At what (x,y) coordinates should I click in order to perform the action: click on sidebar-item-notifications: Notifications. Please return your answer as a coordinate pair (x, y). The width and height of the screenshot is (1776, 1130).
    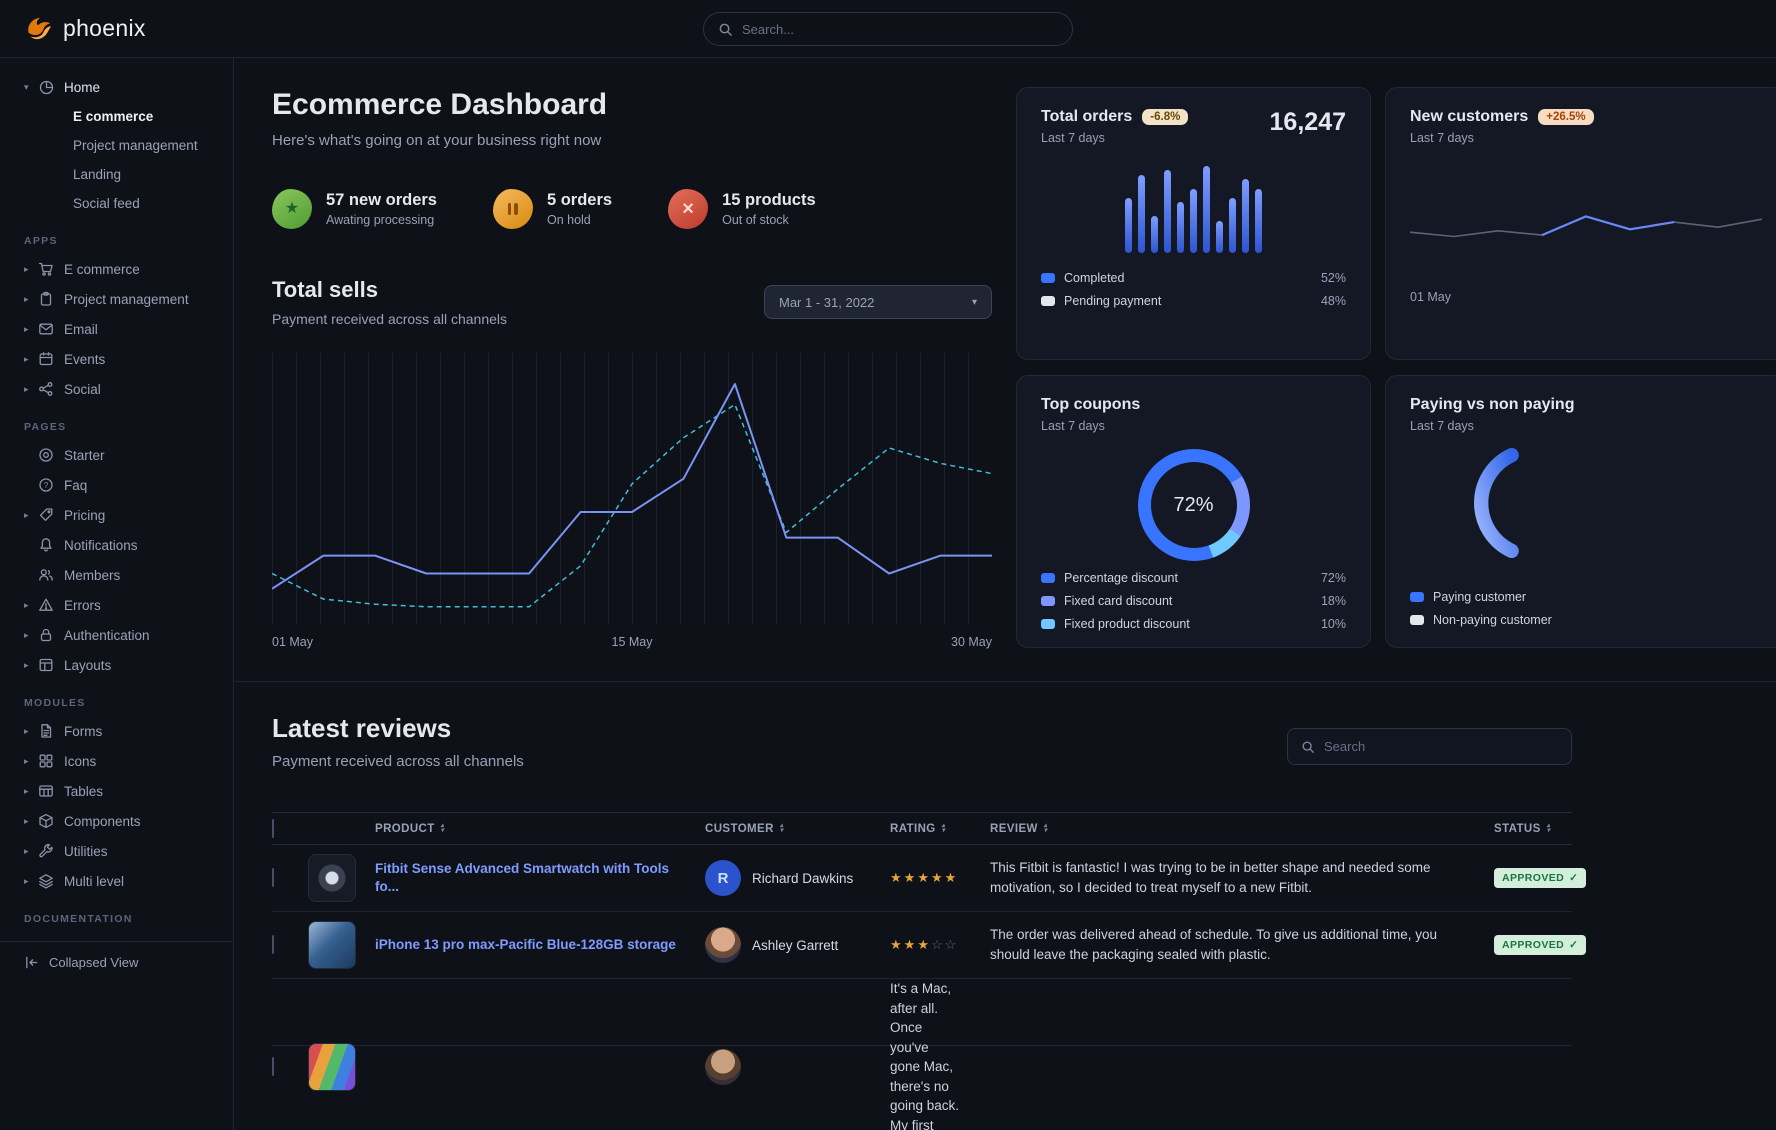
    Looking at the image, I should click on (116, 545).